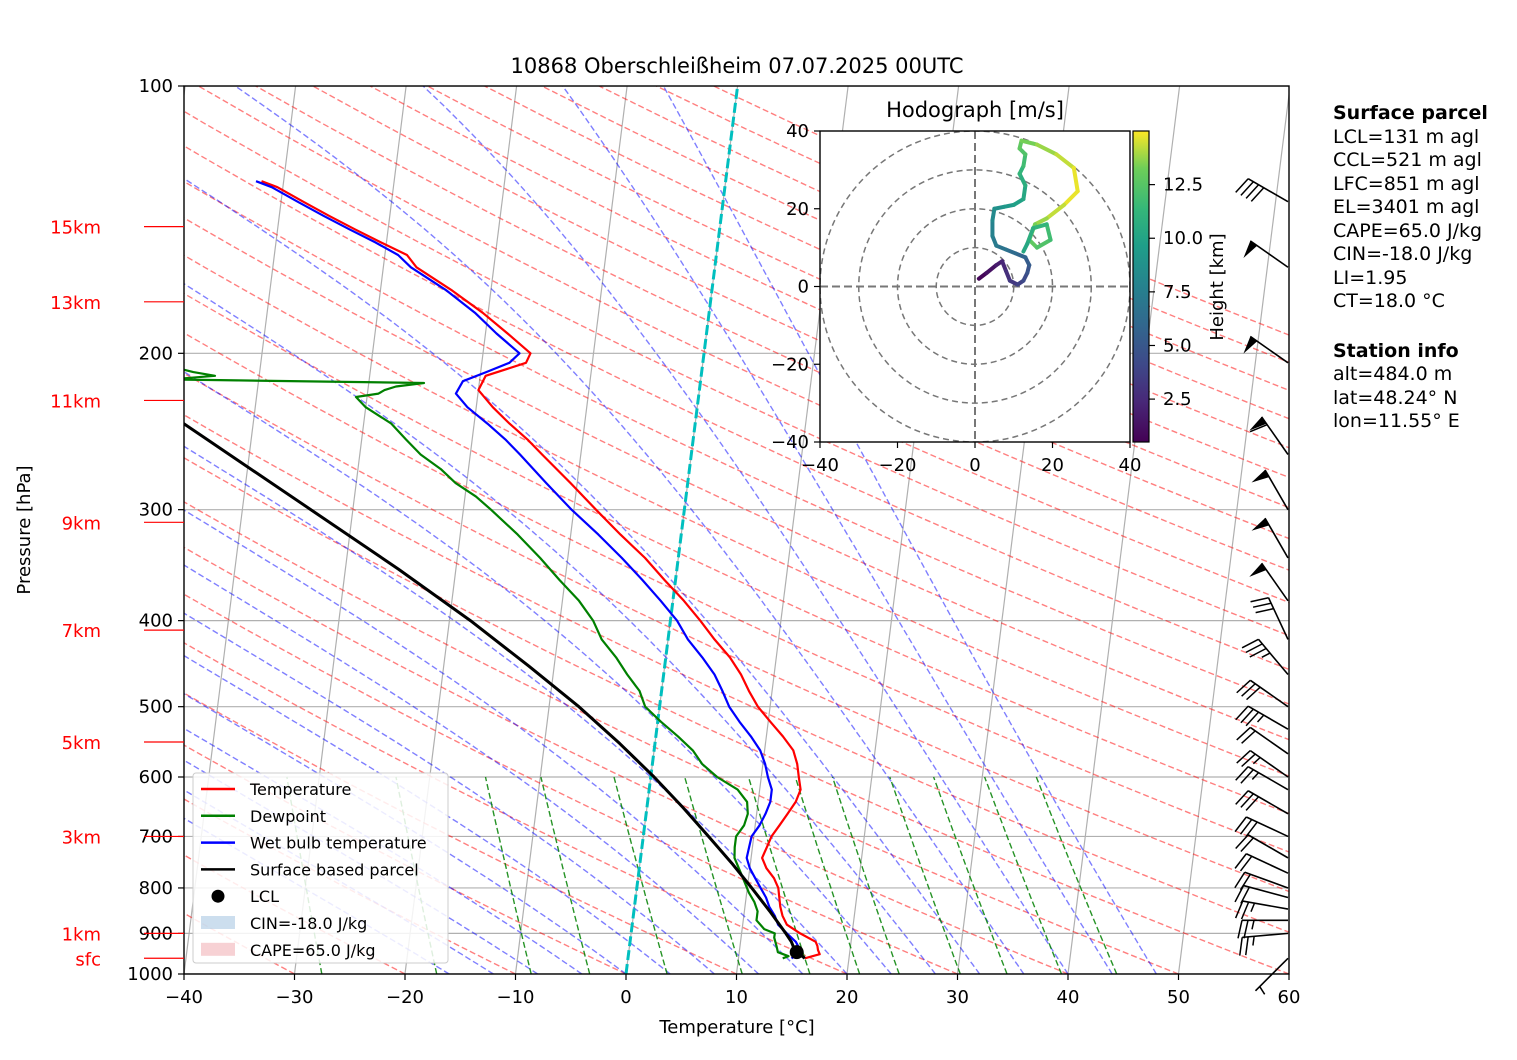 The image size is (1517, 1060). I want to click on height-label: 13km, so click(75, 303).